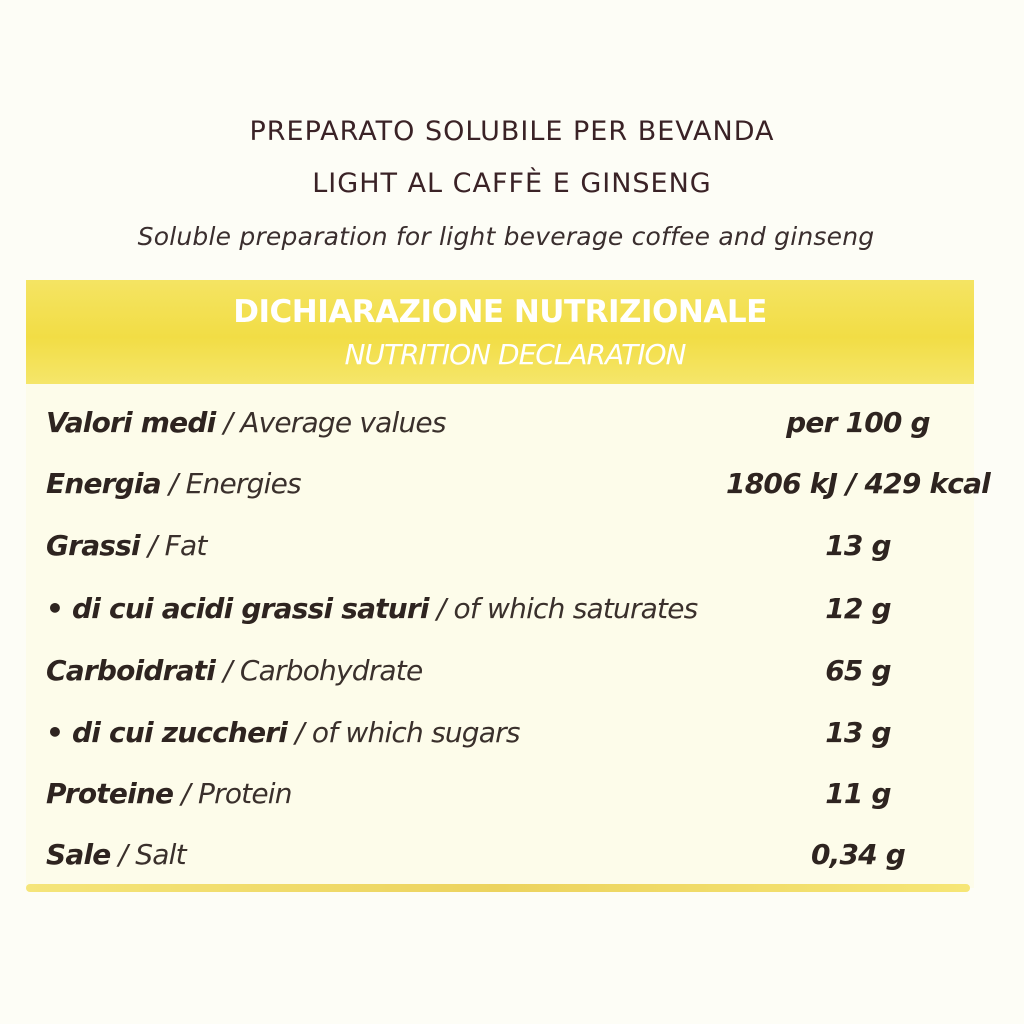  What do you see at coordinates (245, 793) in the screenshot?
I see `row-label-english: Protein` at bounding box center [245, 793].